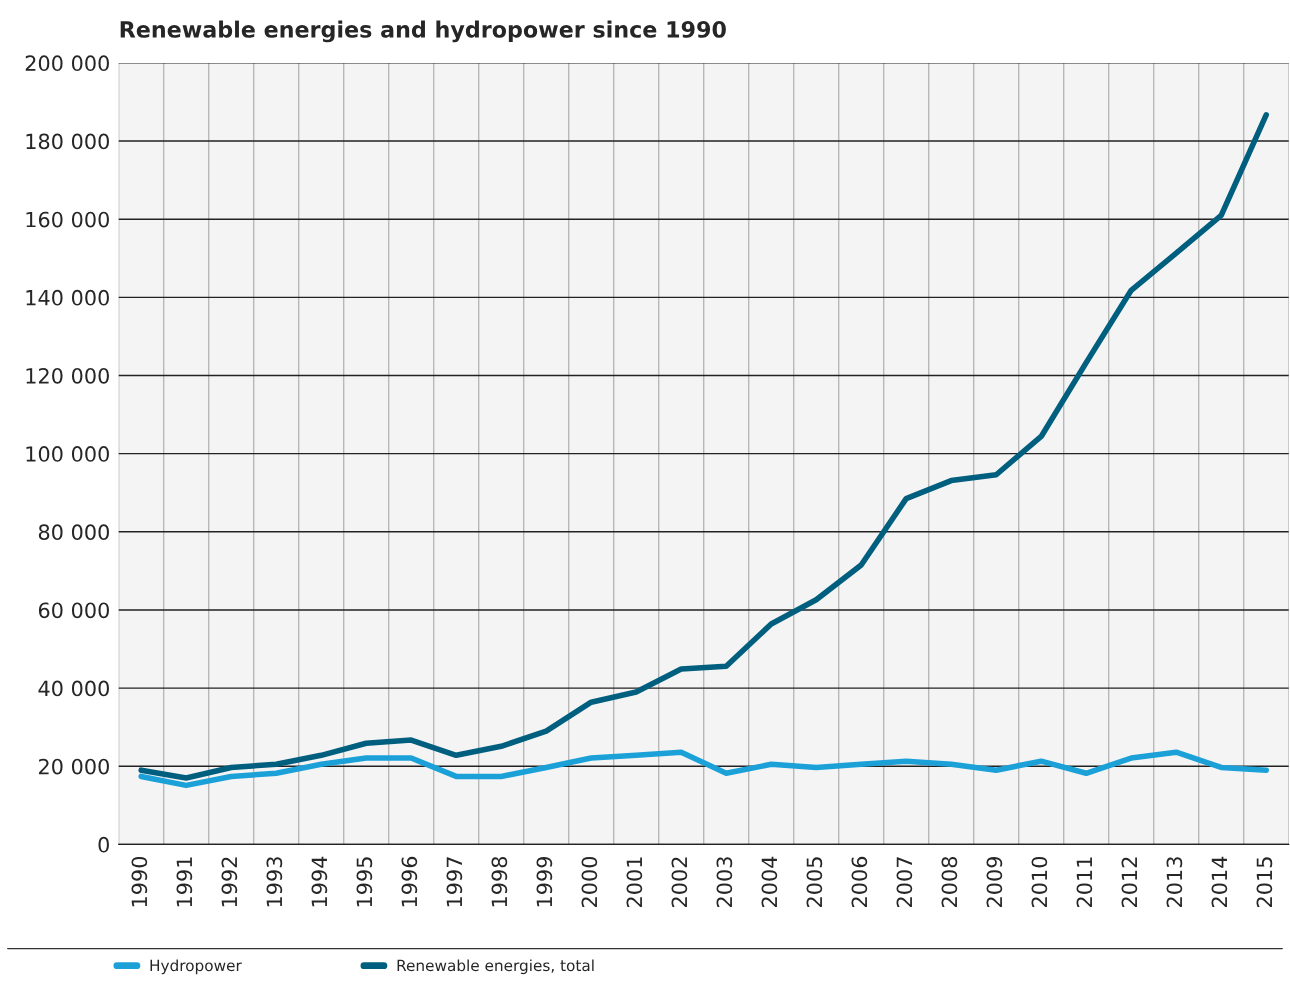  What do you see at coordinates (859, 881) in the screenshot?
I see `x-tick-label: 2006` at bounding box center [859, 881].